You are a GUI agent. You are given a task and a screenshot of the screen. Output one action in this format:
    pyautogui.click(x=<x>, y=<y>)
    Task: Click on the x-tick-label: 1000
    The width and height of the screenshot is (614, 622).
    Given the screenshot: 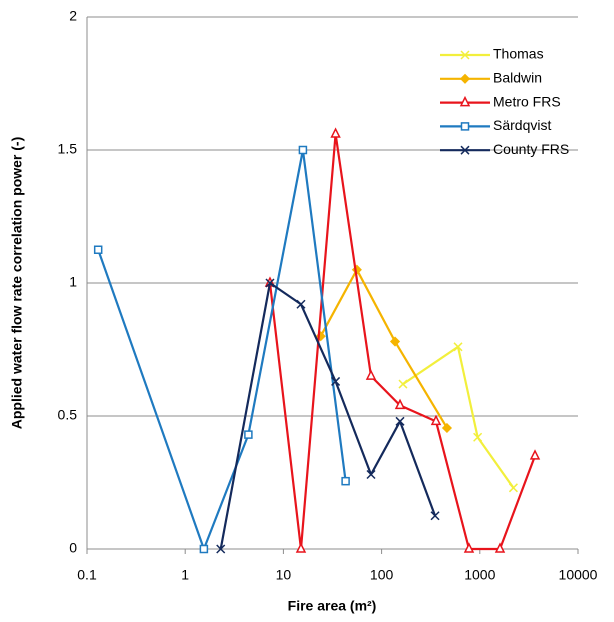 What is the action you would take?
    pyautogui.click(x=479, y=575)
    